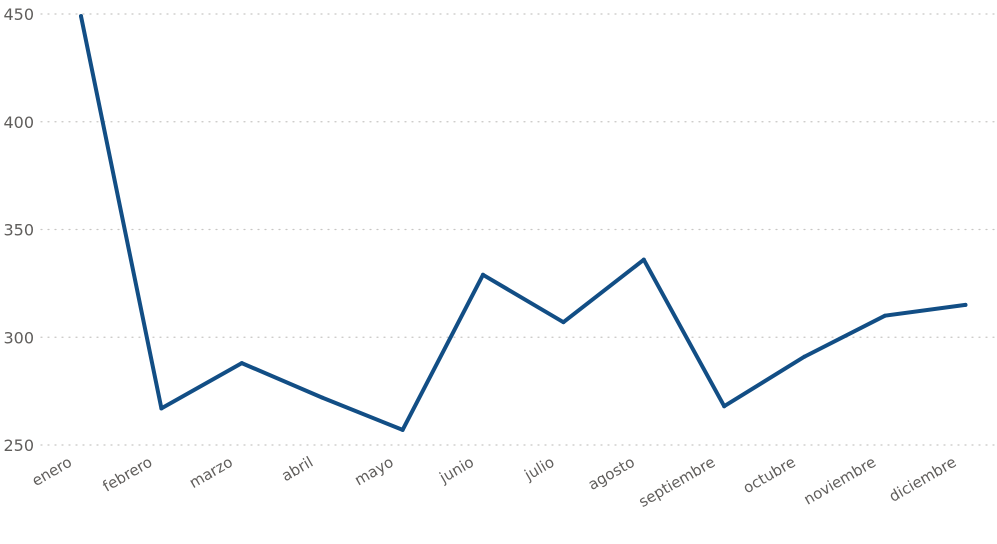 The height and width of the screenshot is (544, 997). What do you see at coordinates (161, 408) in the screenshot?
I see `data-point-febrero` at bounding box center [161, 408].